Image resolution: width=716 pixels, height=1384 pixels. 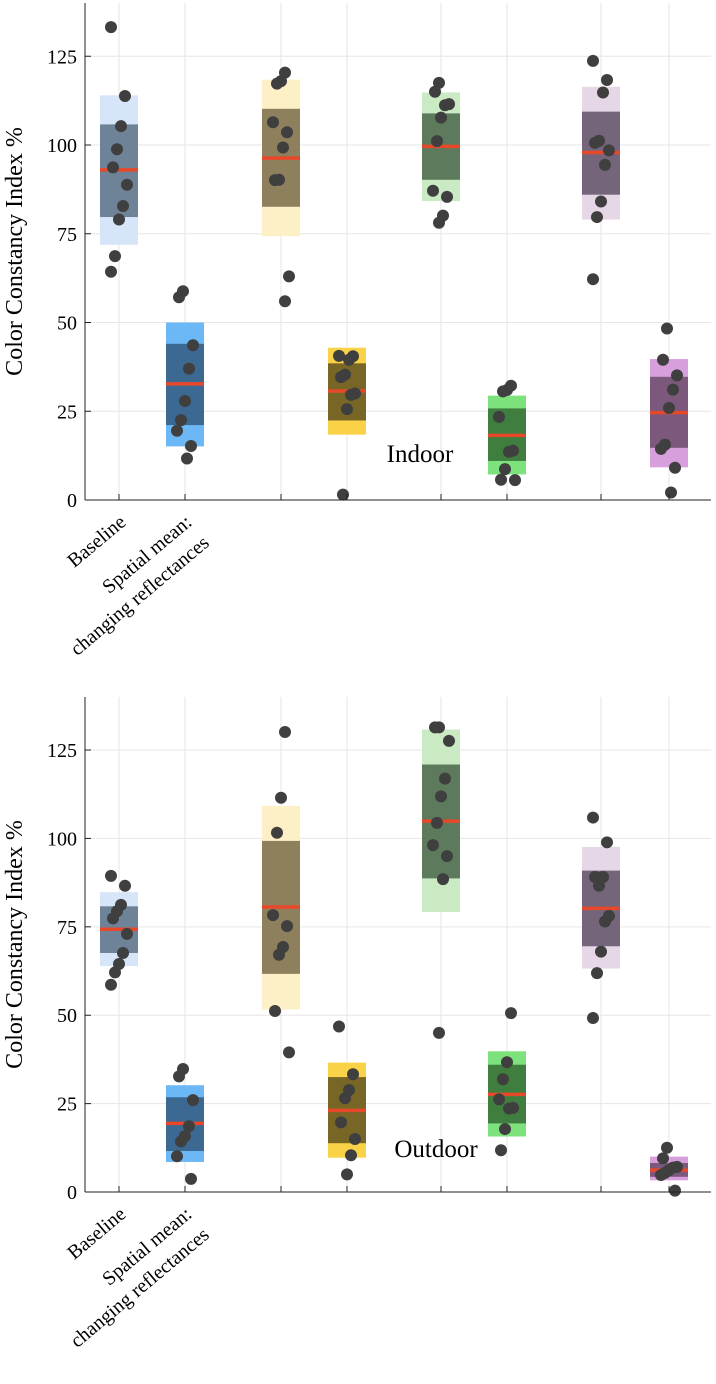 What do you see at coordinates (420, 454) in the screenshot?
I see `panel-annotation: Indoor` at bounding box center [420, 454].